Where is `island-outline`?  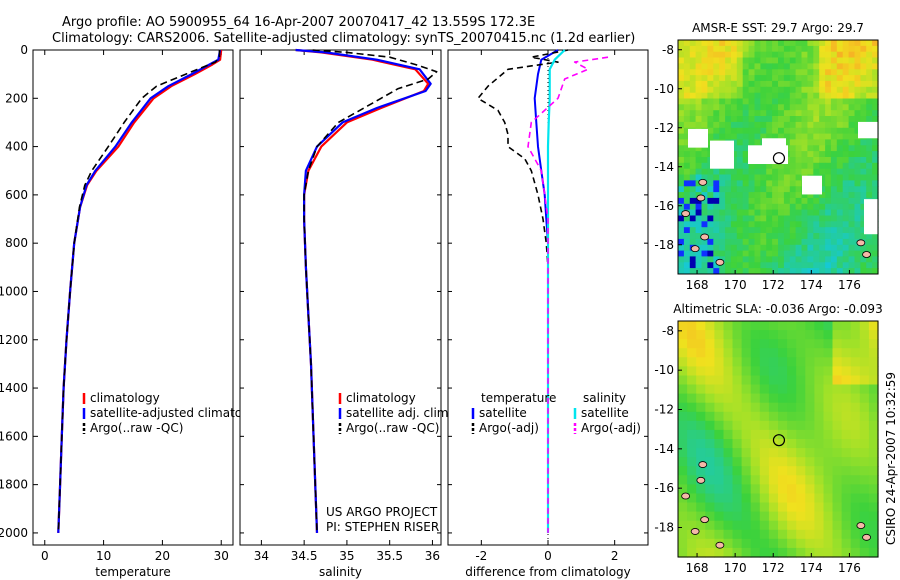
island-outline is located at coordinates (861, 243).